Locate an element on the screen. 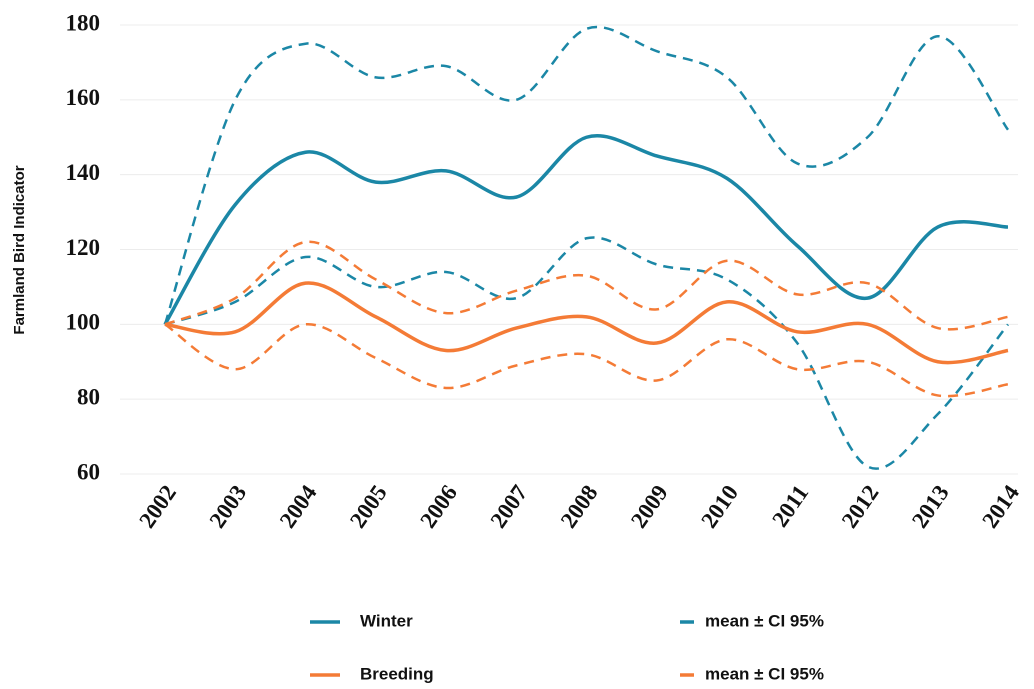  x-tick-label: 2009 is located at coordinates (649, 507).